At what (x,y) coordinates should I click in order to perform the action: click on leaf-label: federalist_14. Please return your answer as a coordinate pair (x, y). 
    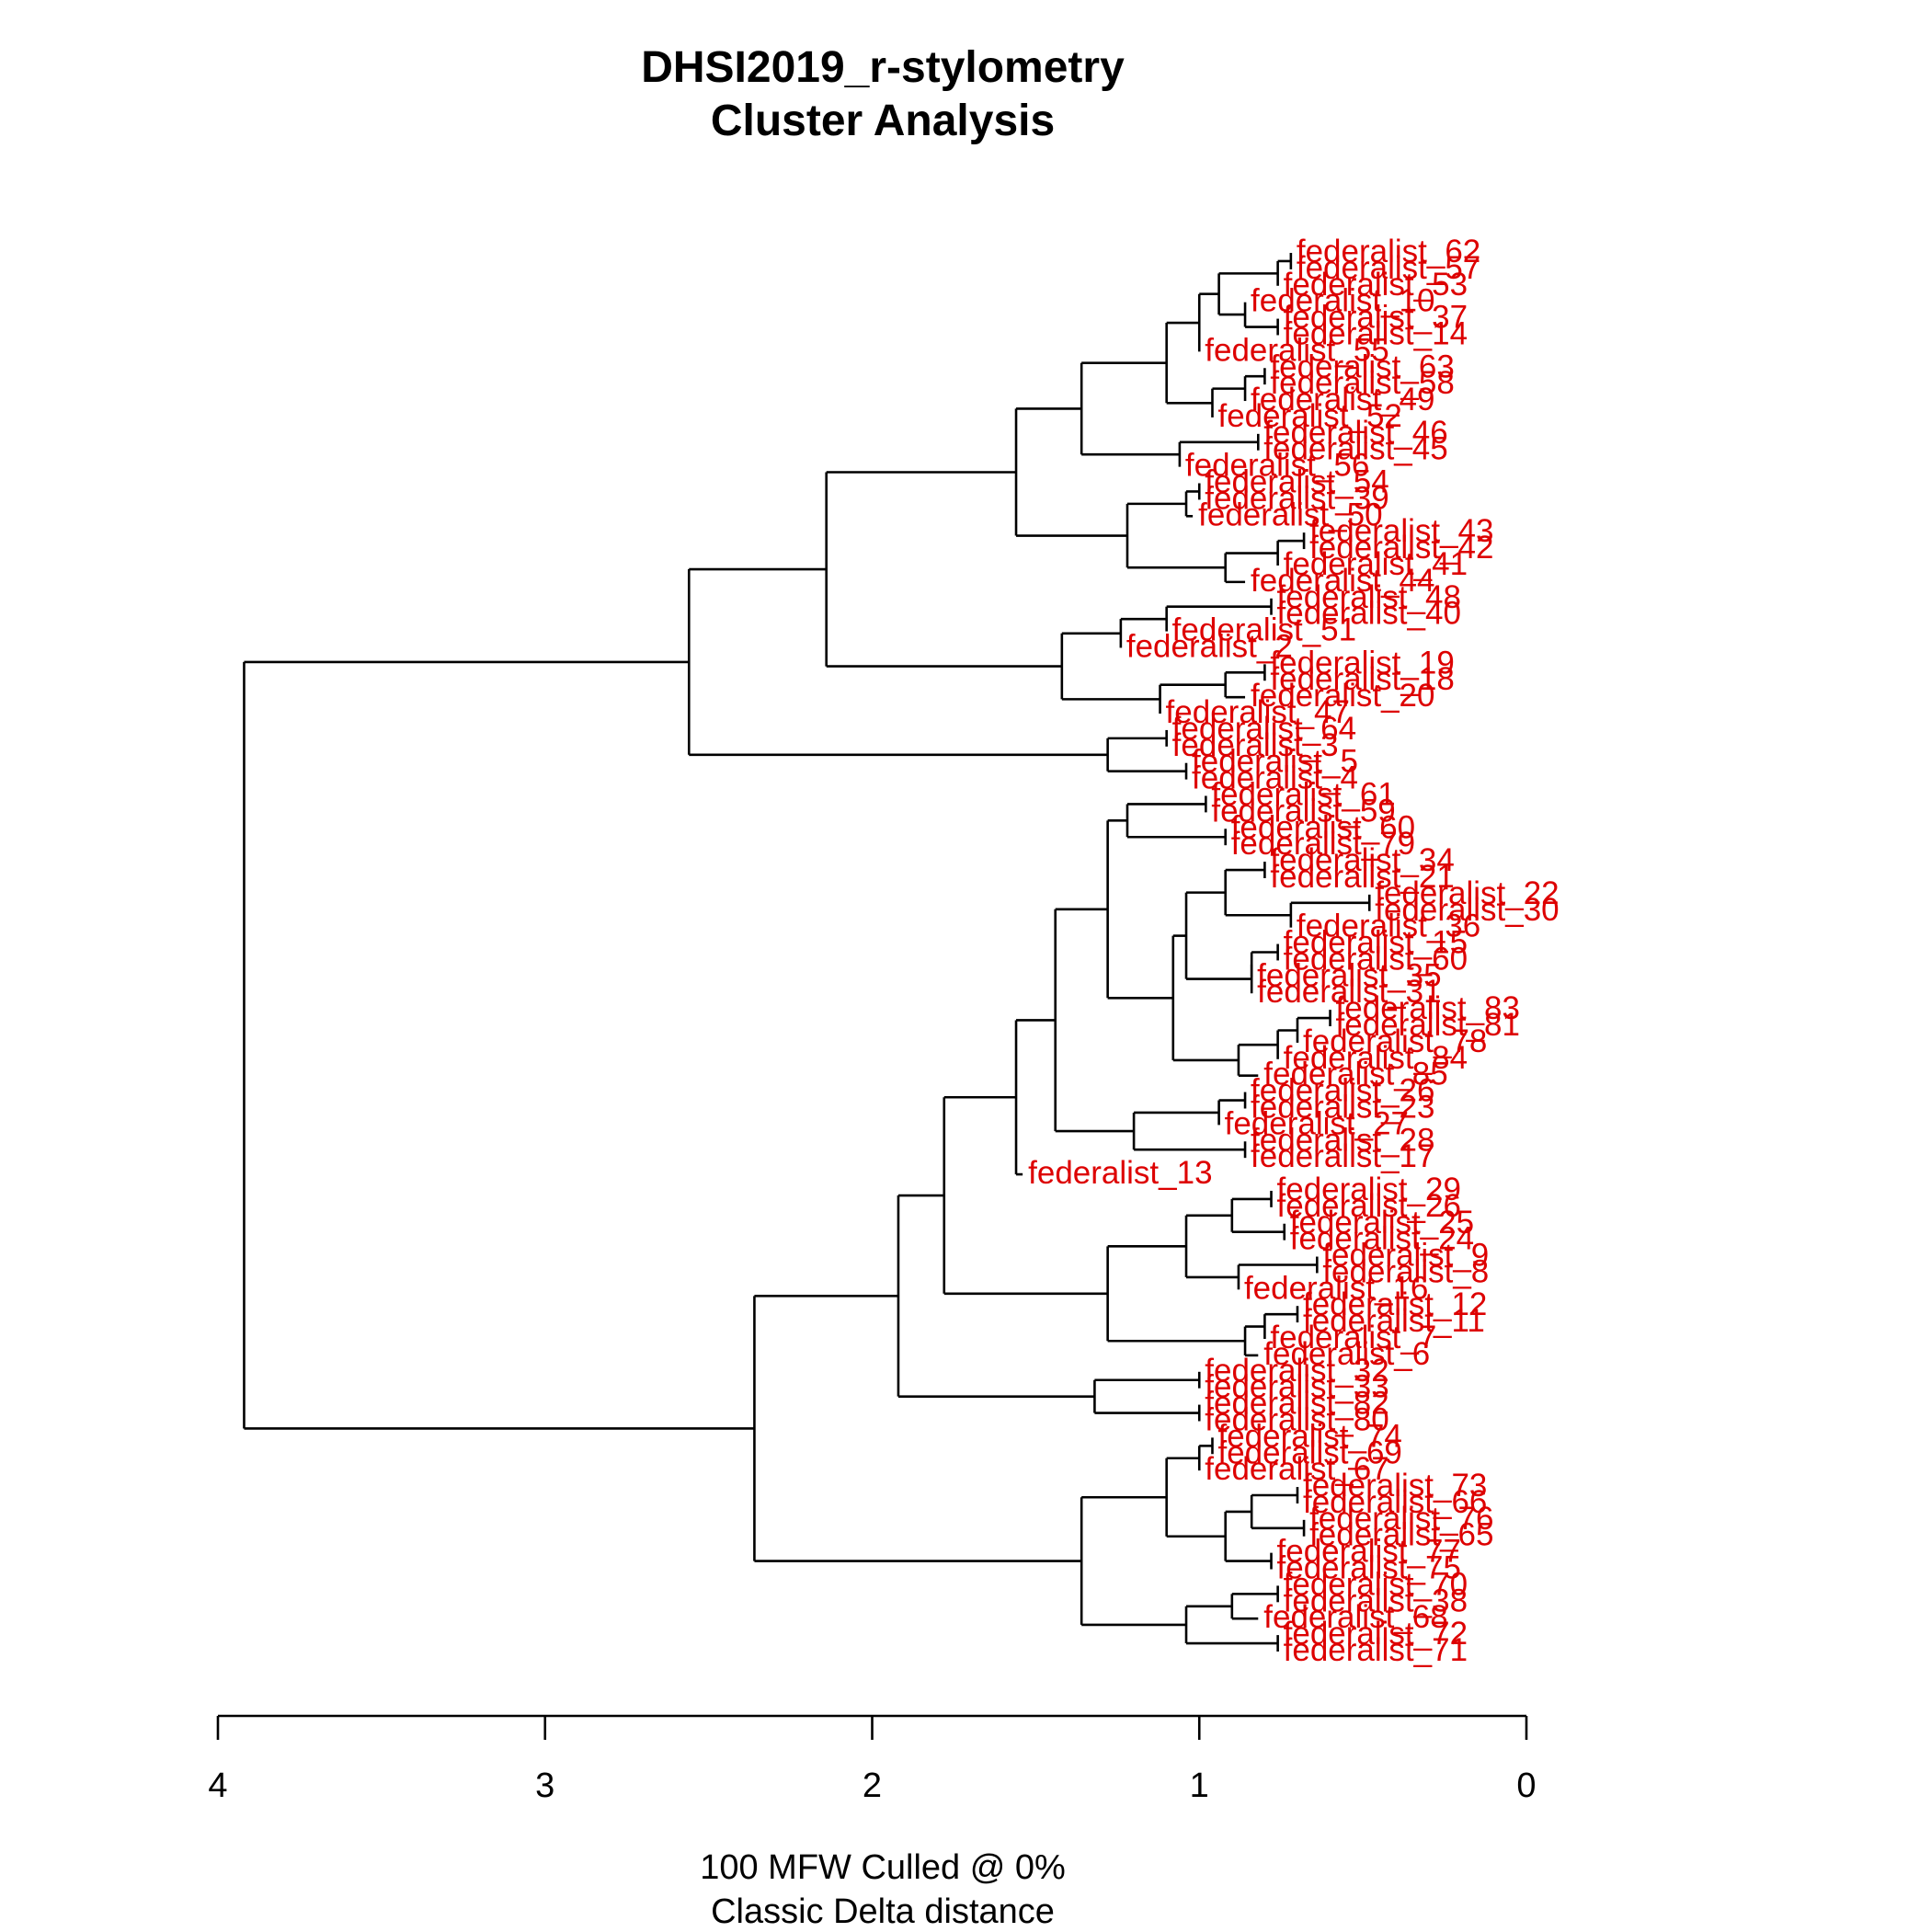
    Looking at the image, I should click on (1376, 333).